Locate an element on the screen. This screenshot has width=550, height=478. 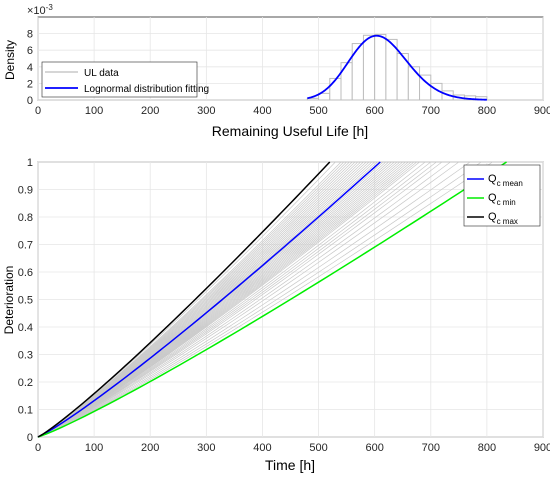
top-x-tick-label: 600 is located at coordinates (374, 111).